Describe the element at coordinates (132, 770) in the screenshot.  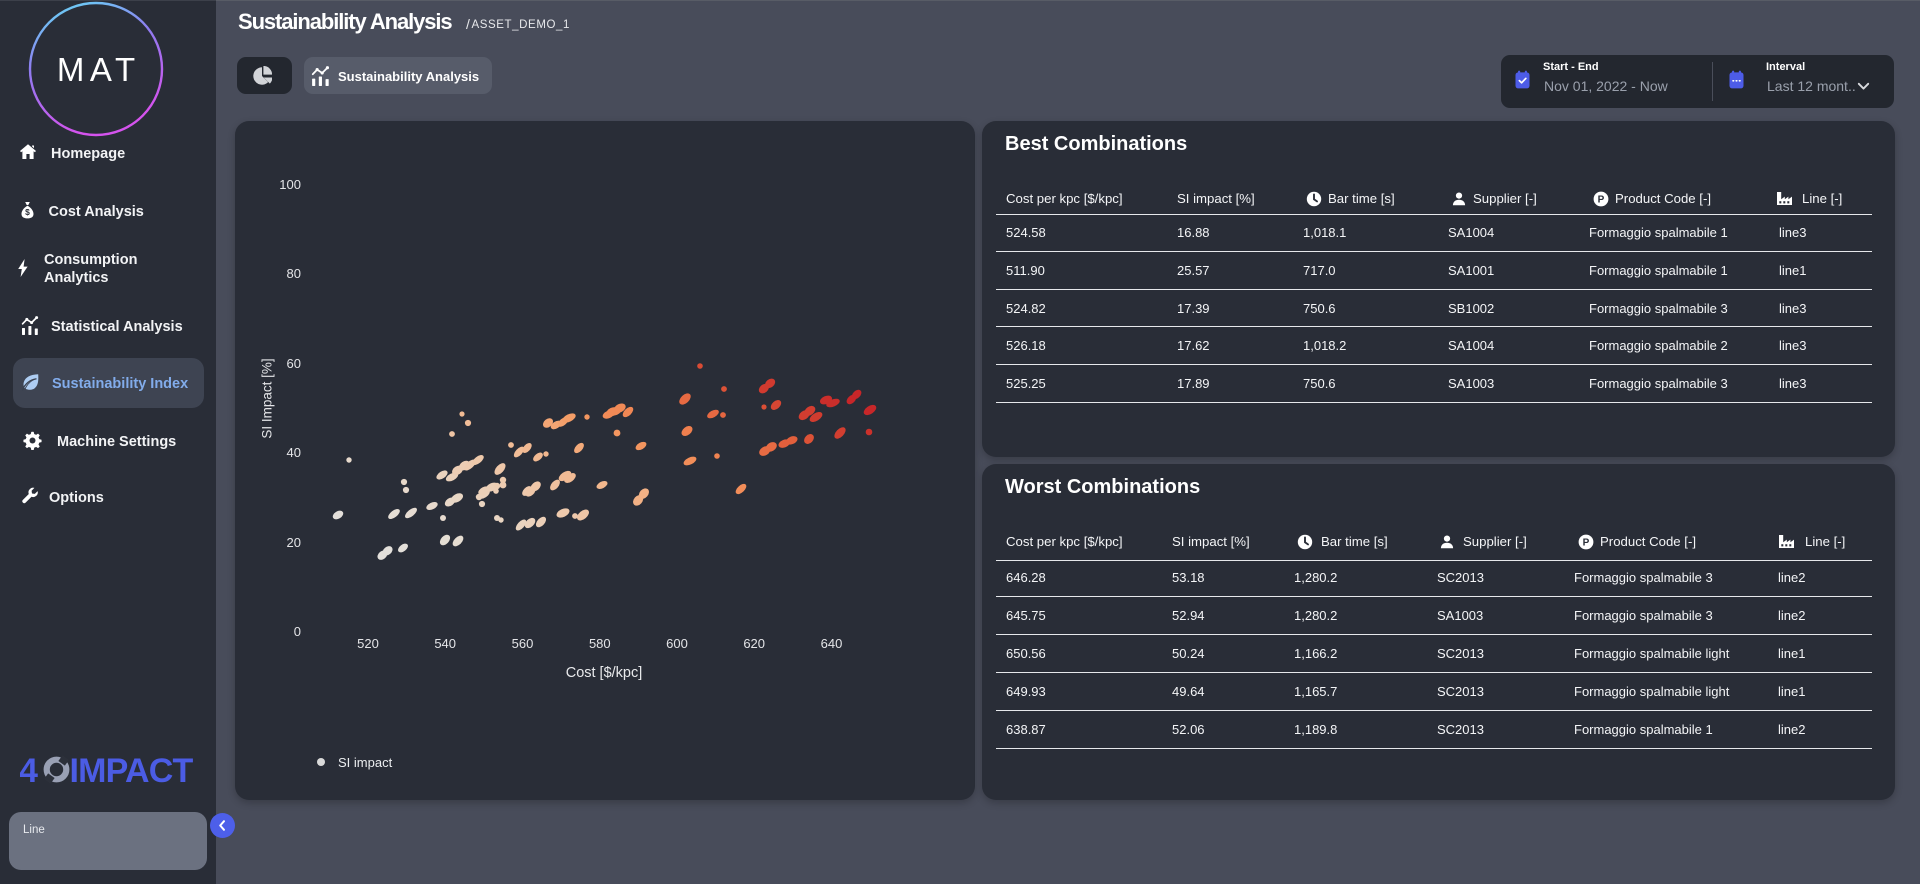
I see `svg-text: IMPACT` at that location.